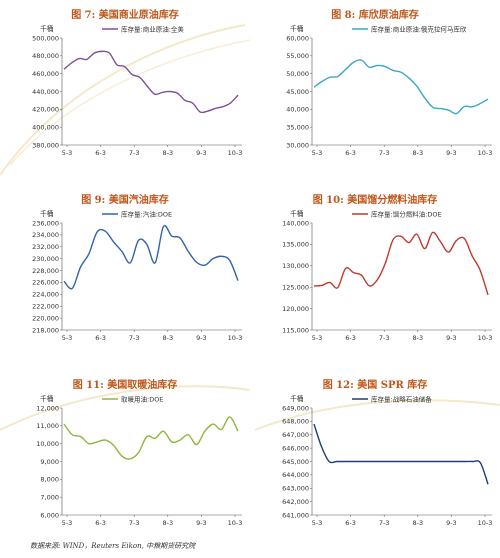  What do you see at coordinates (295, 266) in the screenshot?
I see `y-tick-label: 130,000` at bounding box center [295, 266].